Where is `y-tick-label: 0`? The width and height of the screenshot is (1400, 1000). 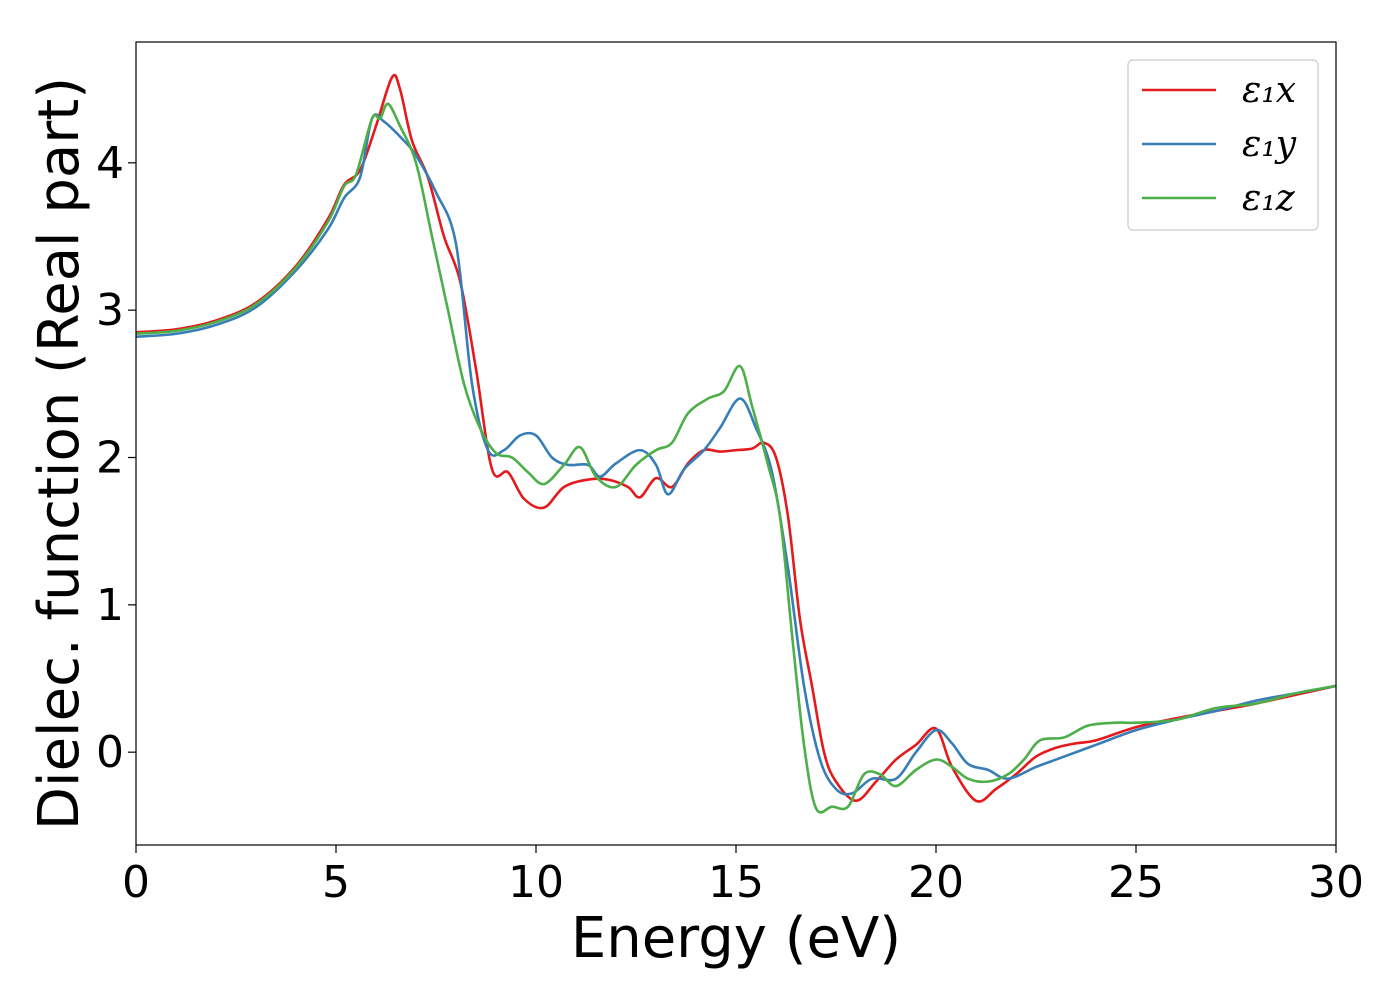
y-tick-label: 0 is located at coordinates (110, 752).